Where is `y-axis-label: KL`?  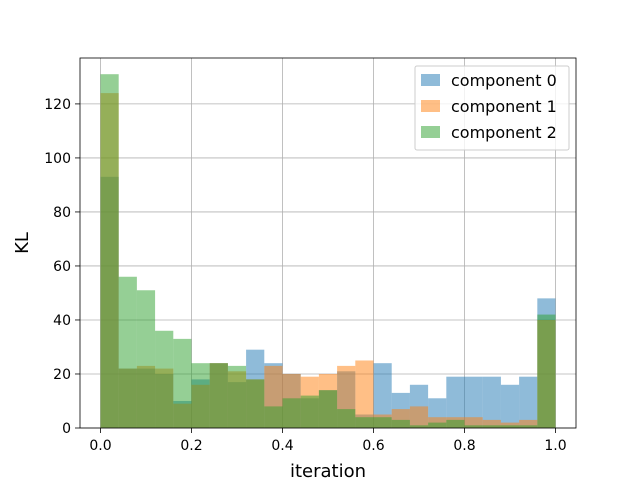 y-axis-label: KL is located at coordinates (22, 243).